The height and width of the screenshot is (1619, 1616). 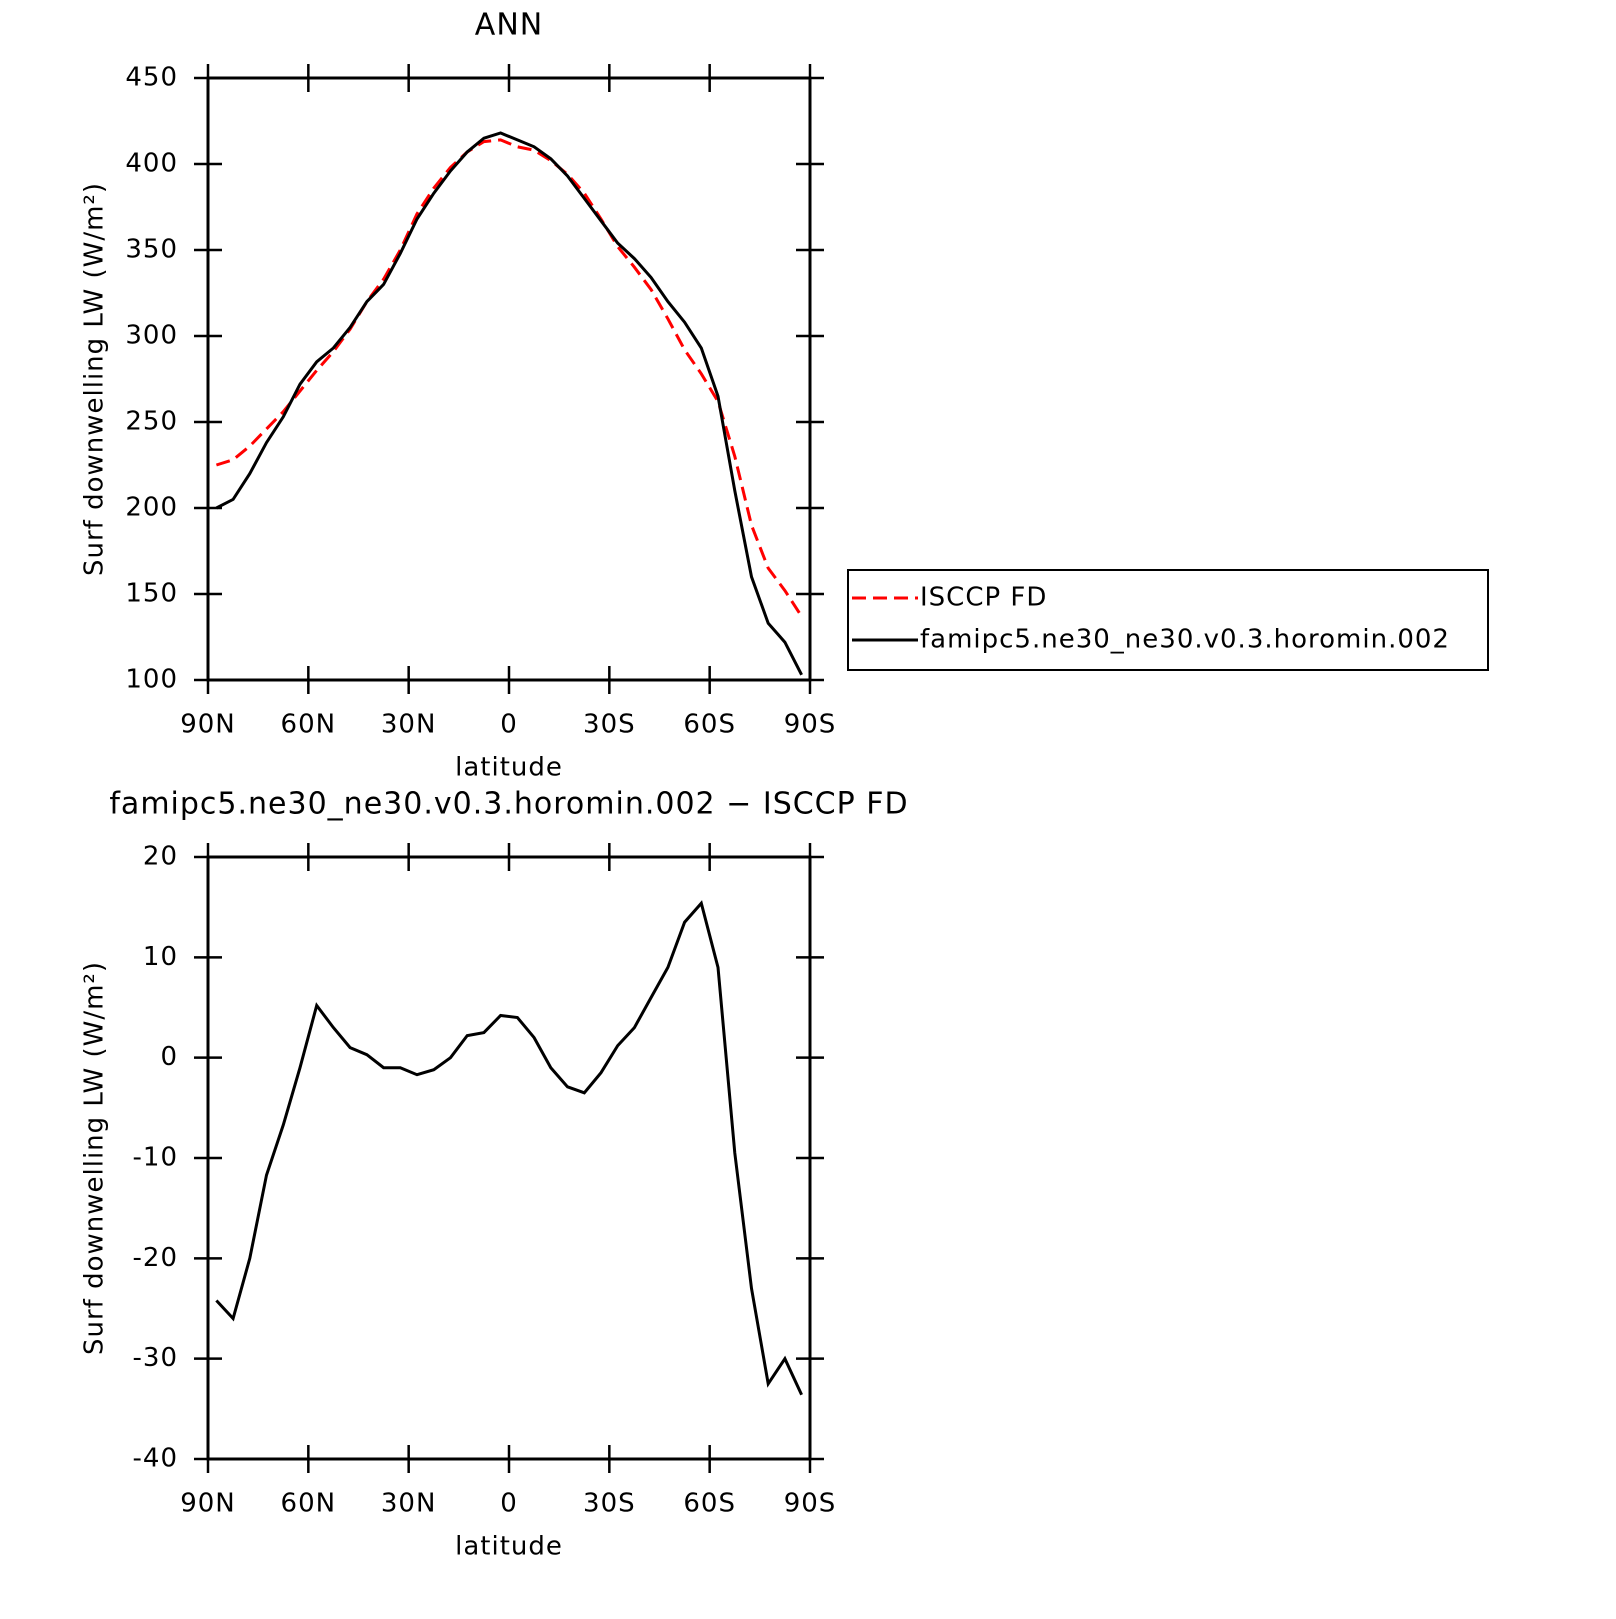 What do you see at coordinates (151, 594) in the screenshot?
I see `y-tick-label: 150` at bounding box center [151, 594].